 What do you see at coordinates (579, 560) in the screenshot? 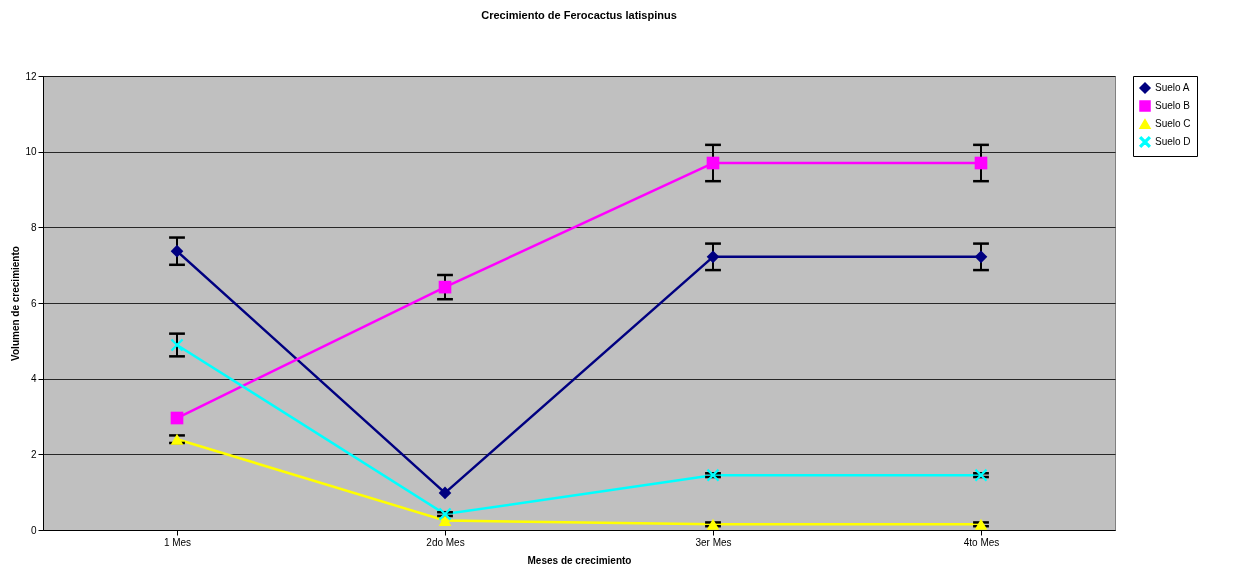
I see `x-axis-title: Meses de crecimiento` at bounding box center [579, 560].